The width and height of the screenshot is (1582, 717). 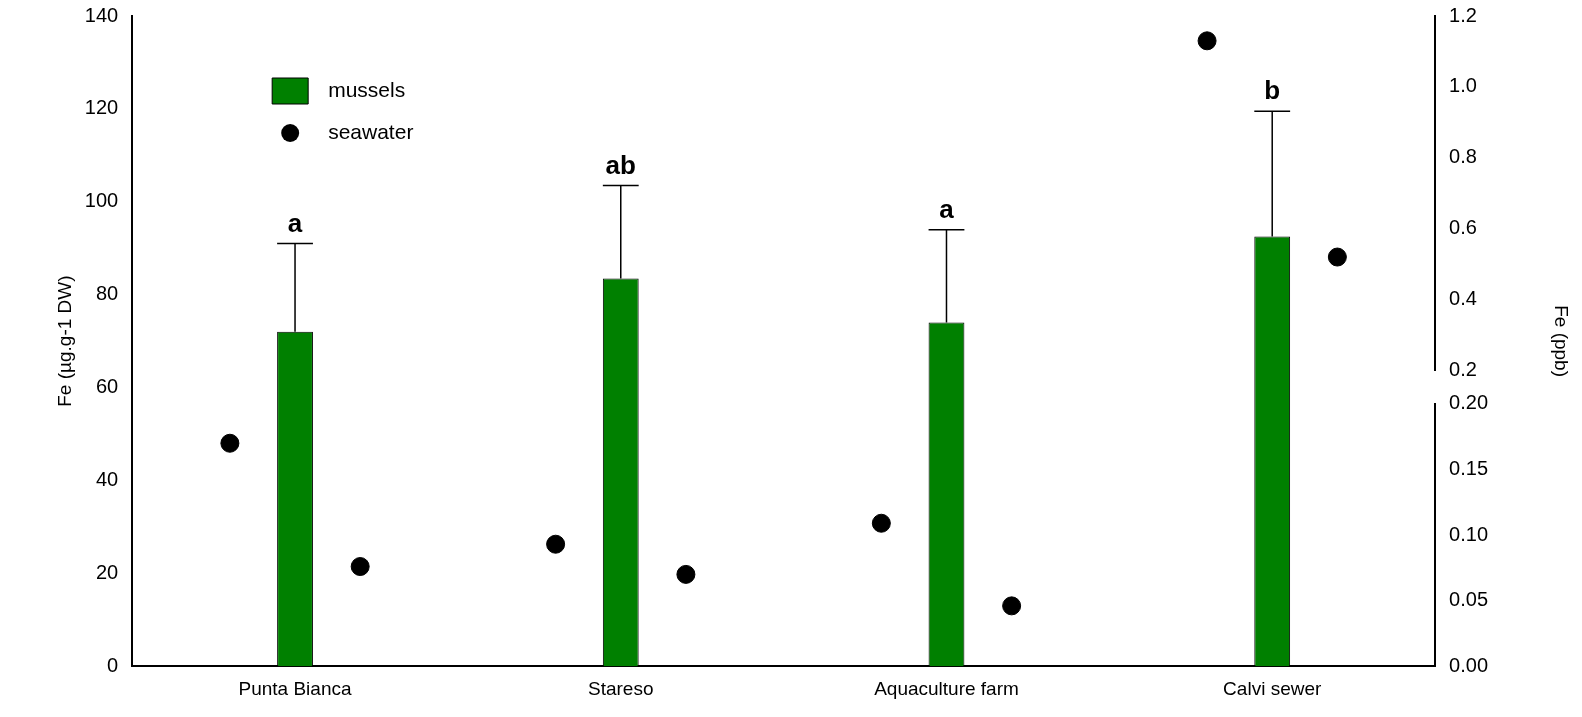 What do you see at coordinates (101, 200) in the screenshot?
I see `y-tick-label: 100` at bounding box center [101, 200].